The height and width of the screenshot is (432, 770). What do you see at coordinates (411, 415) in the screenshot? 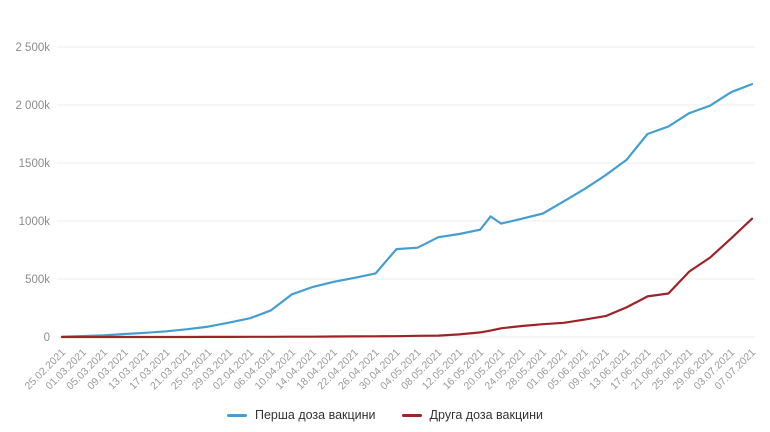
I see `legend-swatch-second-dose` at bounding box center [411, 415].